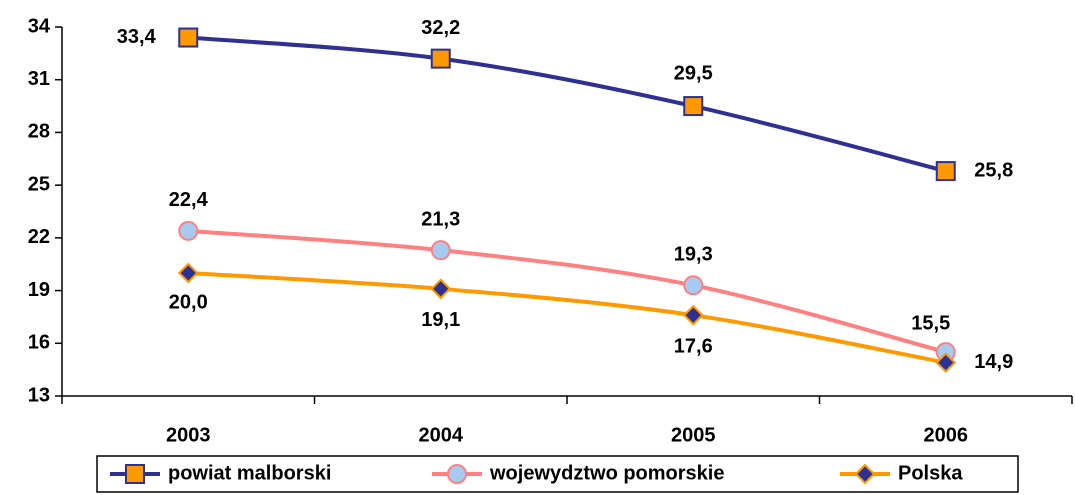  Describe the element at coordinates (39, 184) in the screenshot. I see `y-tick-label: 25` at that location.